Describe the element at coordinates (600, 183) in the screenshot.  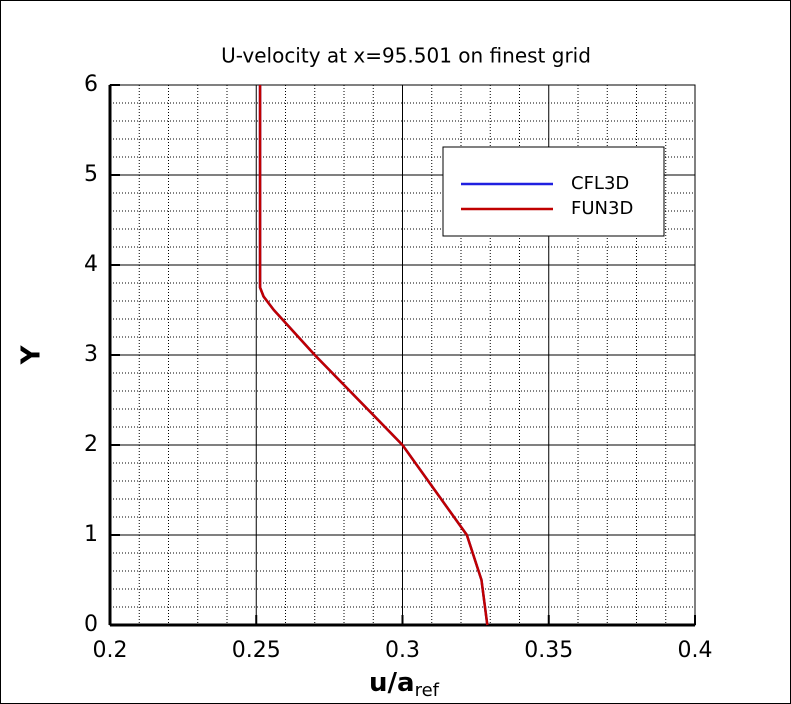
I see `legend-label: CFL3D` at that location.